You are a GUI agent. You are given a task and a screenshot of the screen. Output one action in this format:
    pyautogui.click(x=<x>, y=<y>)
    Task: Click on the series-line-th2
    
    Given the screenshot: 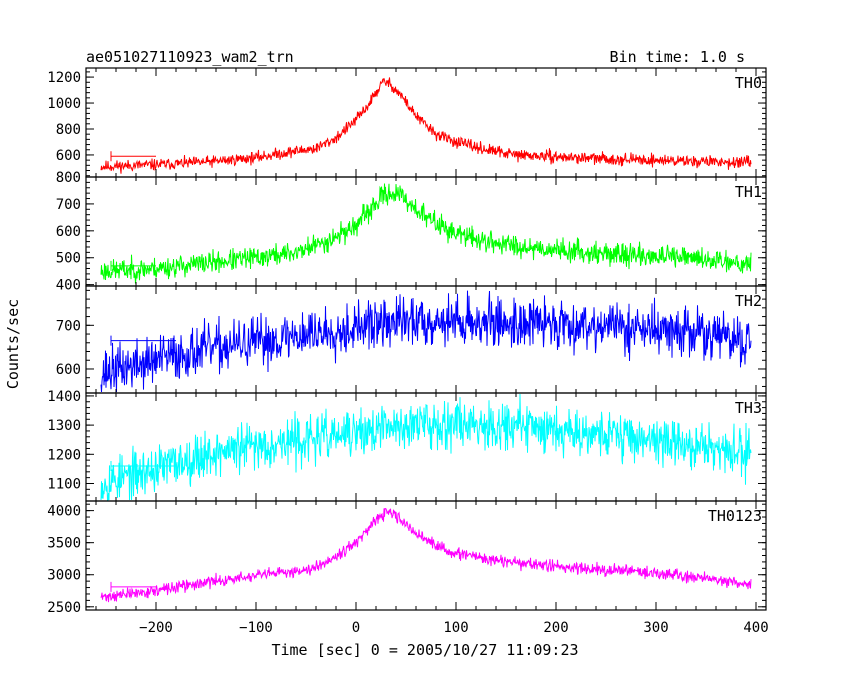 What is the action you would take?
    pyautogui.click(x=426, y=341)
    